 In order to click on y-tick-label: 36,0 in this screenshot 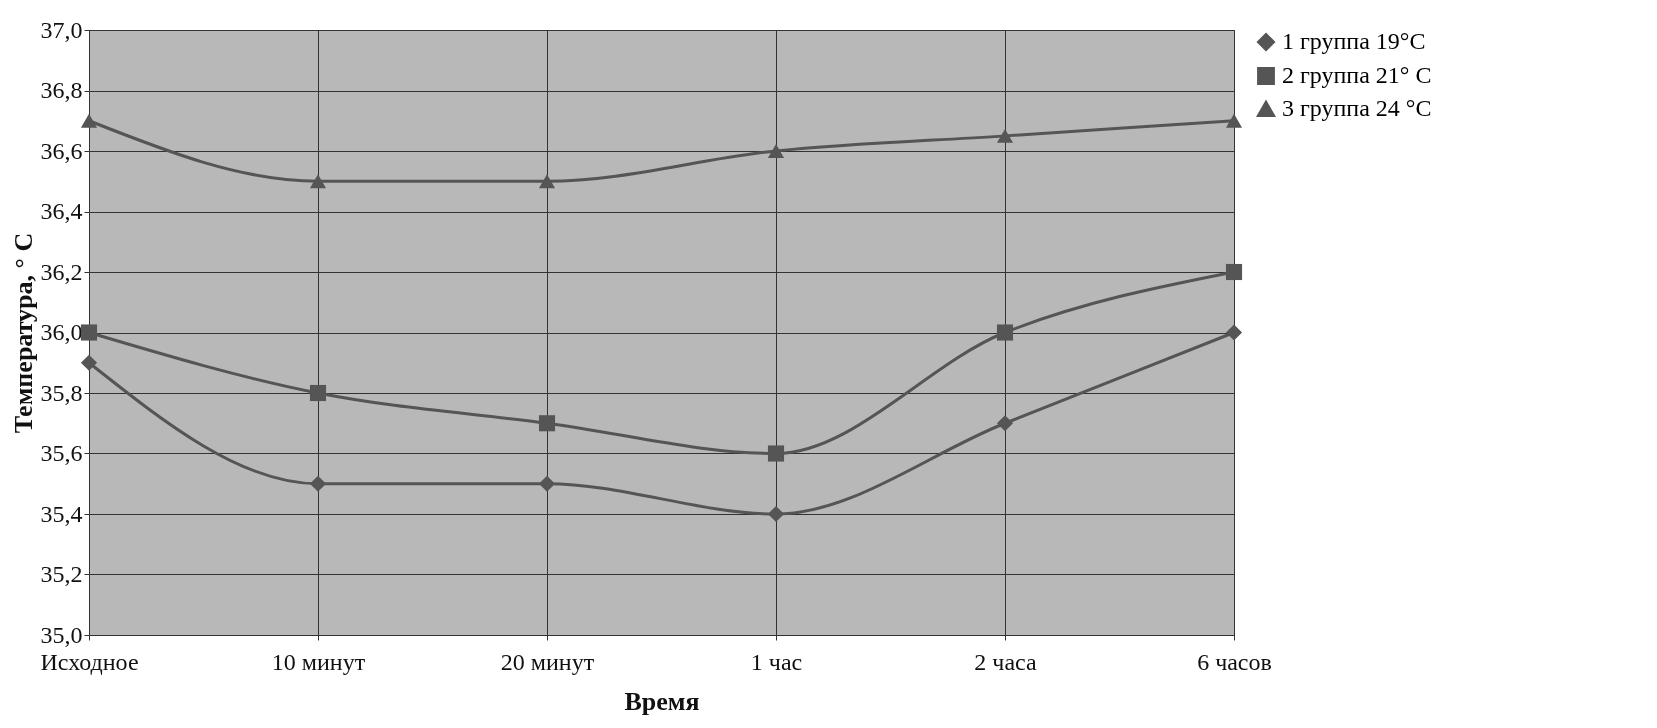, I will do `click(61, 332)`.